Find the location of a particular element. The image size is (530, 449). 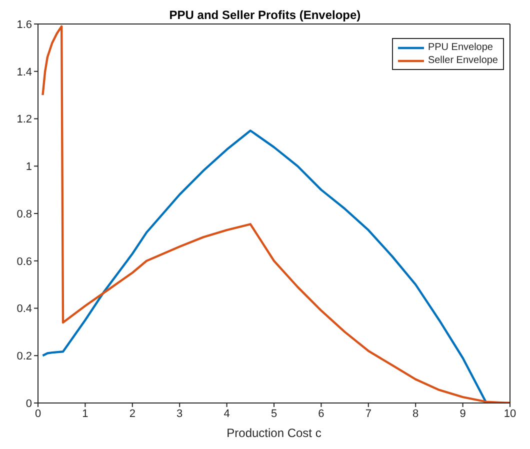

y-tick-label: 0.4 is located at coordinates (24, 309).